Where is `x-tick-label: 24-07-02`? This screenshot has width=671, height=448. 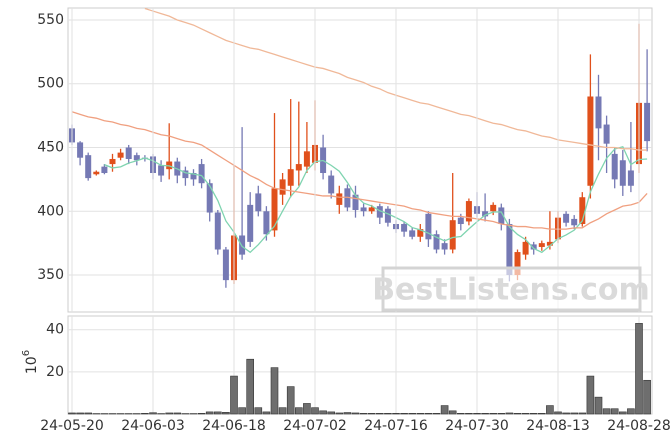 x-tick-label: 24-07-02 is located at coordinates (315, 426).